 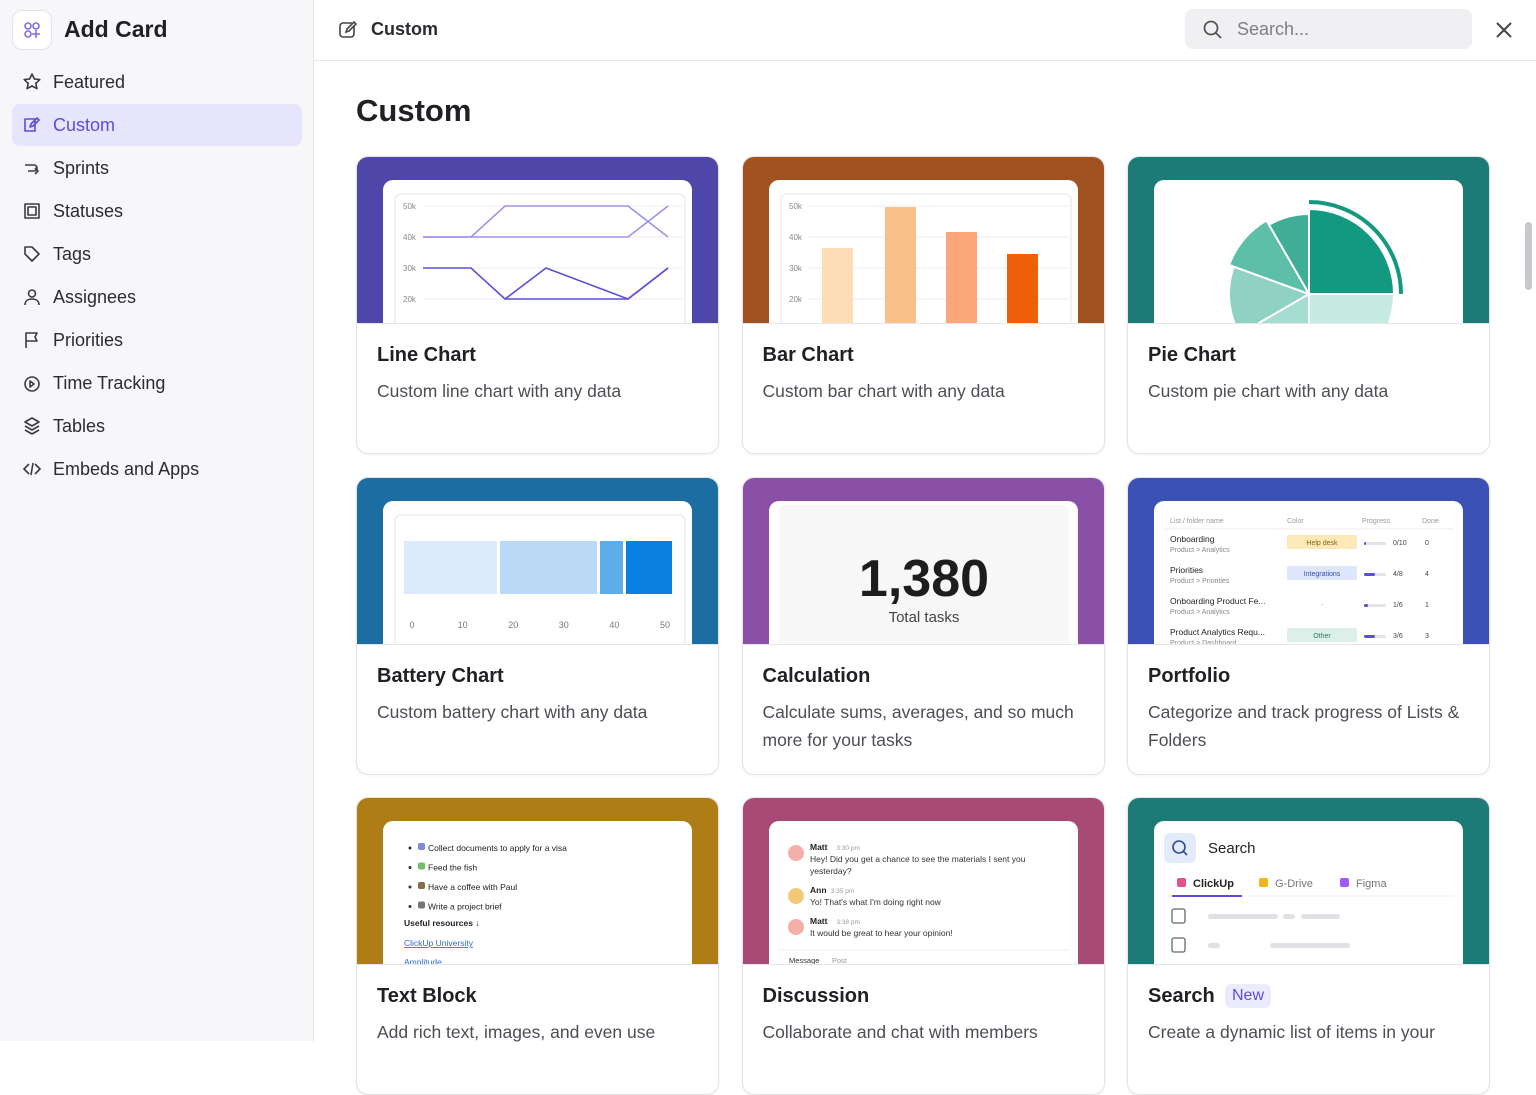 What do you see at coordinates (442, 923) in the screenshot?
I see `resources-heading: Useful resources ↓` at bounding box center [442, 923].